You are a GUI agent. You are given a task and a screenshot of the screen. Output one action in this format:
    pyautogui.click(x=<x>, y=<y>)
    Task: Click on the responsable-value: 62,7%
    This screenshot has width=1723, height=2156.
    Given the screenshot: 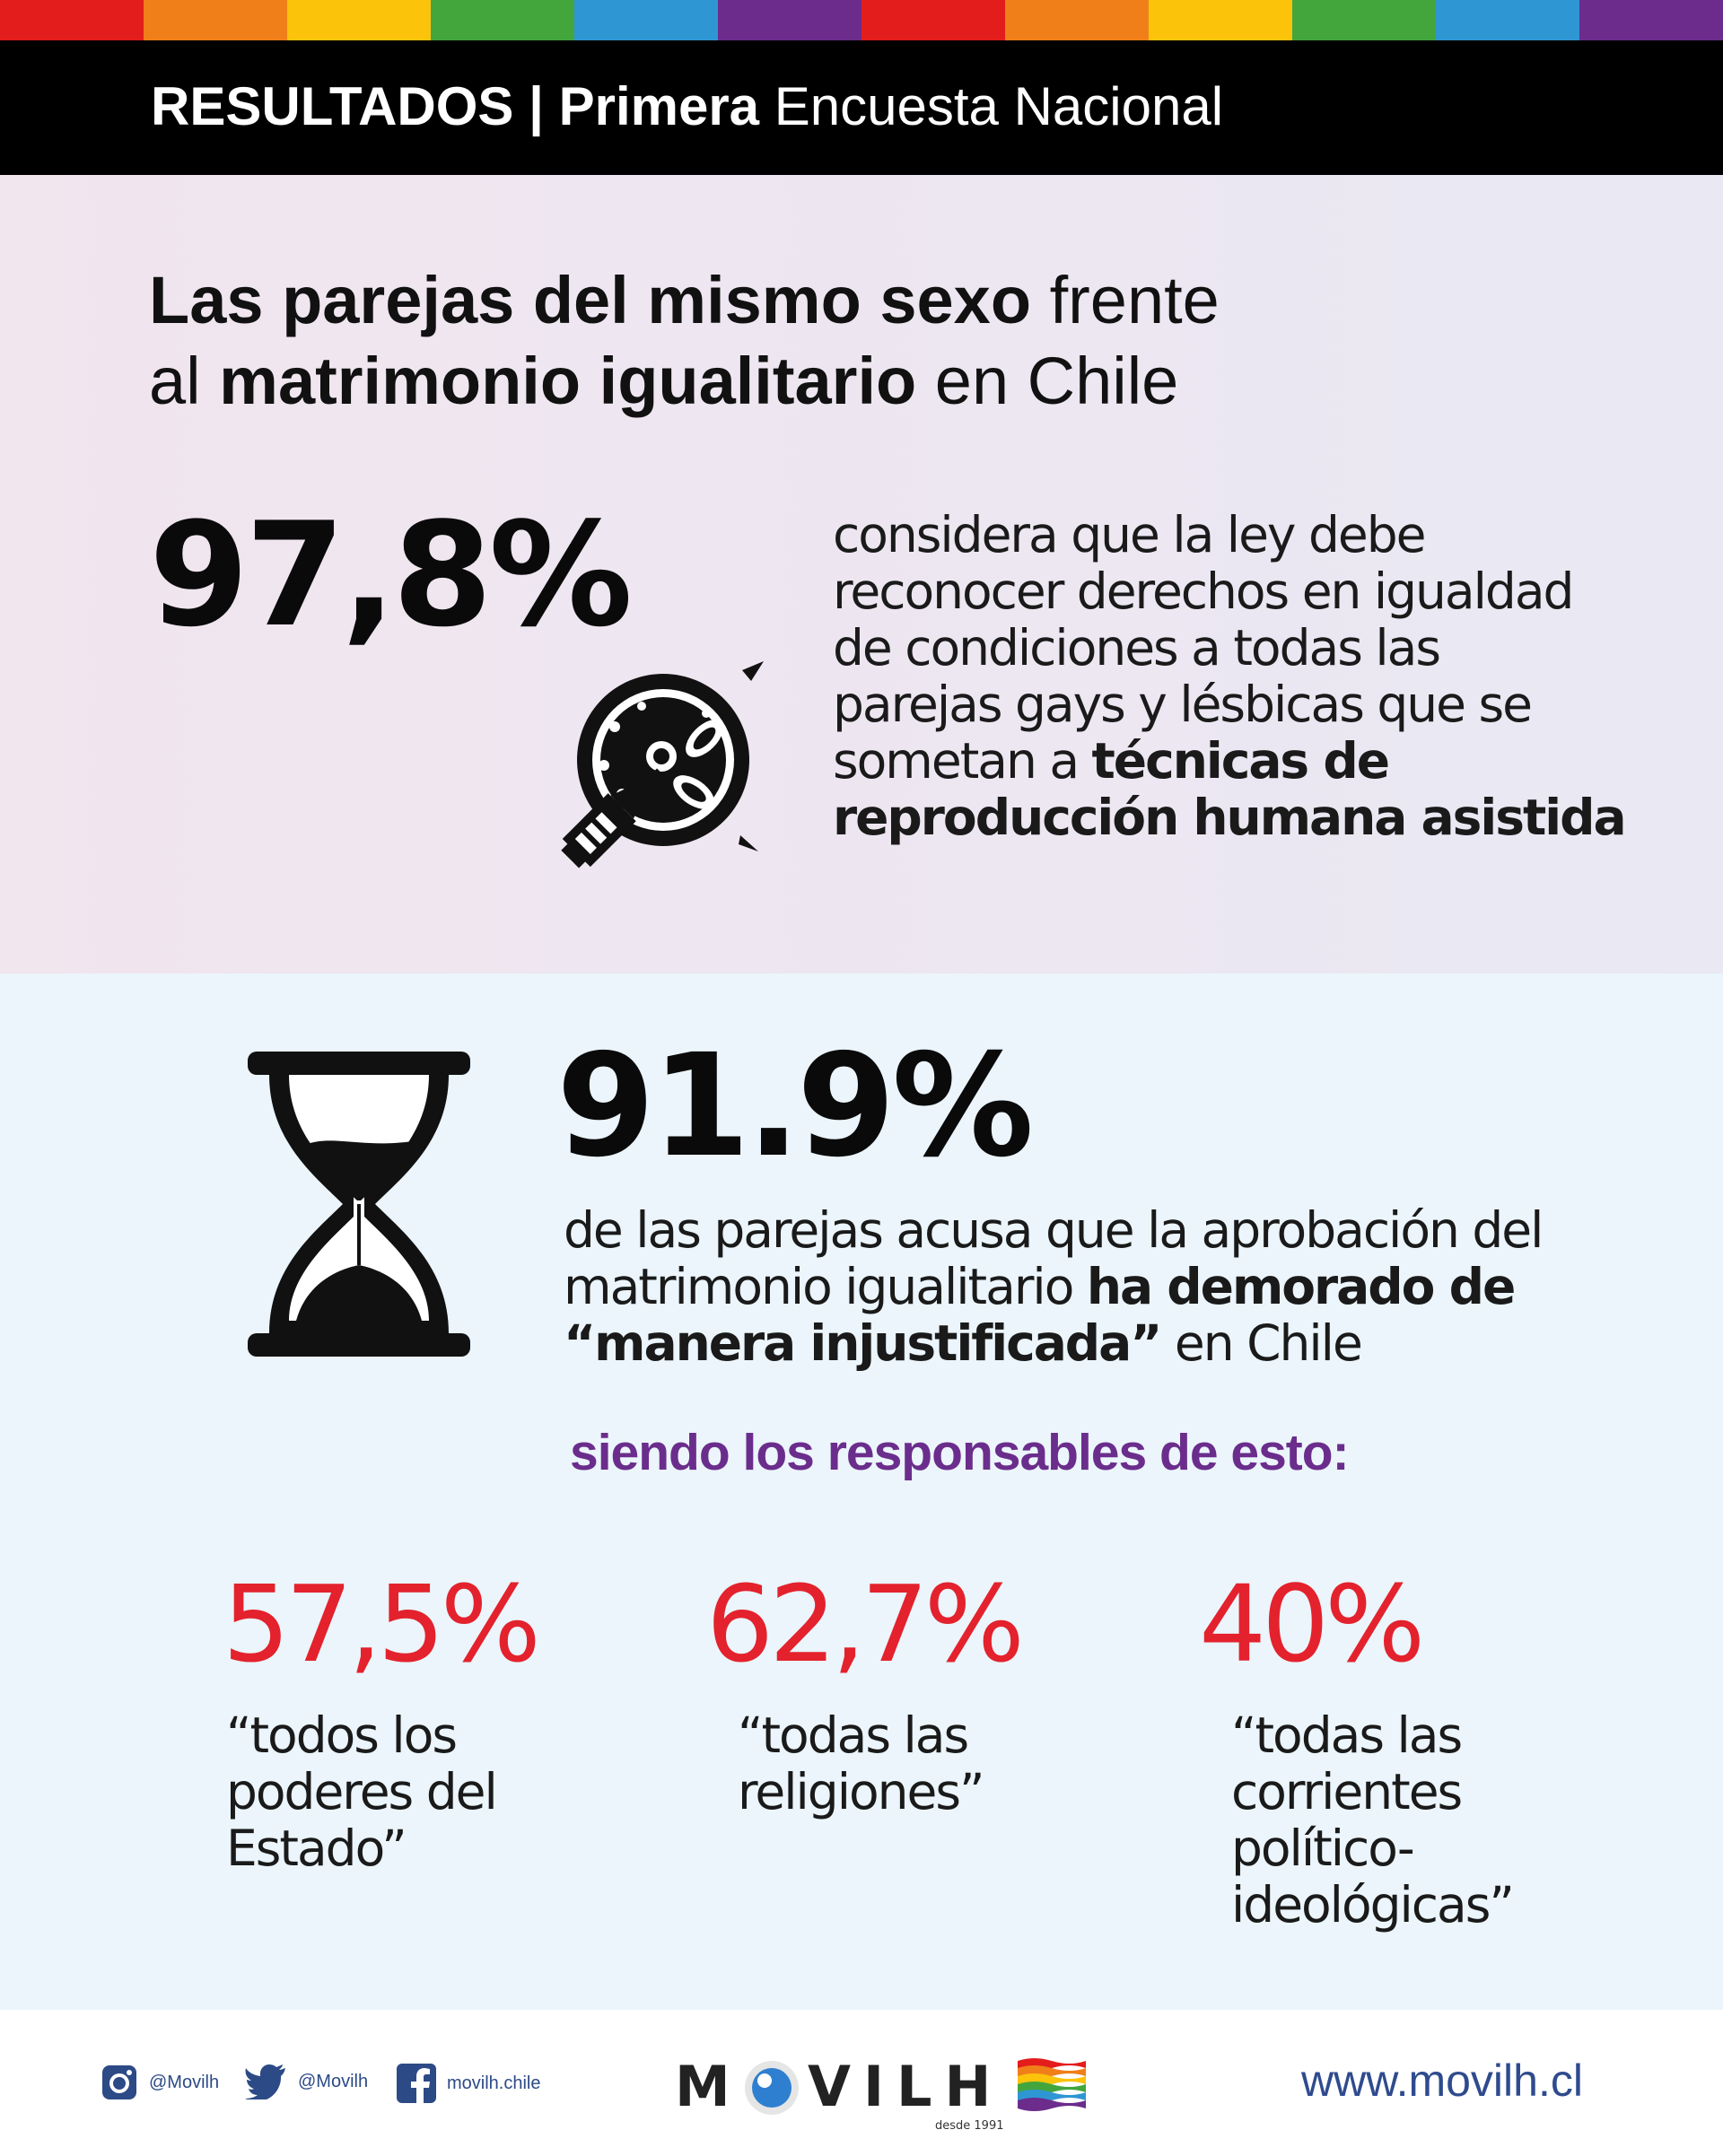 What is the action you would take?
    pyautogui.click(x=865, y=1624)
    